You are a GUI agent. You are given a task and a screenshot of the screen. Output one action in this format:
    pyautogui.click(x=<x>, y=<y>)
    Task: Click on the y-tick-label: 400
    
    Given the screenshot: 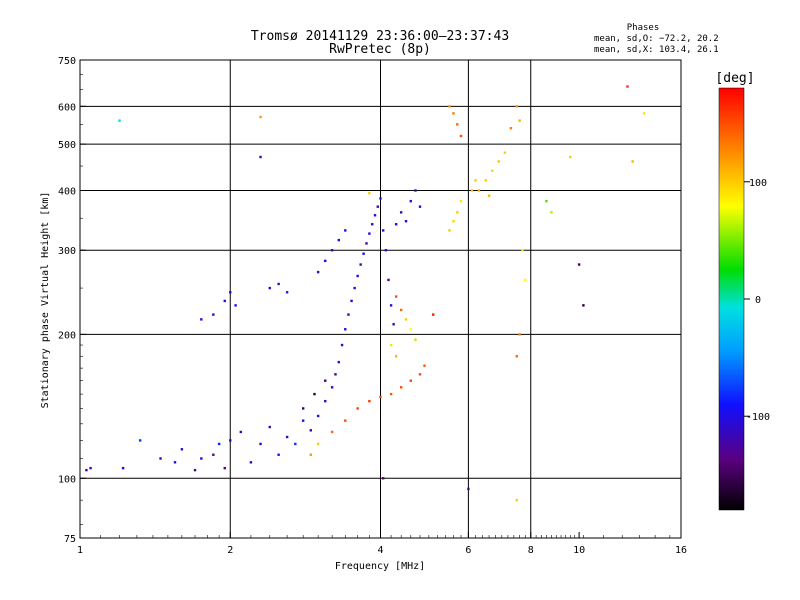 What is the action you would take?
    pyautogui.click(x=67, y=191)
    